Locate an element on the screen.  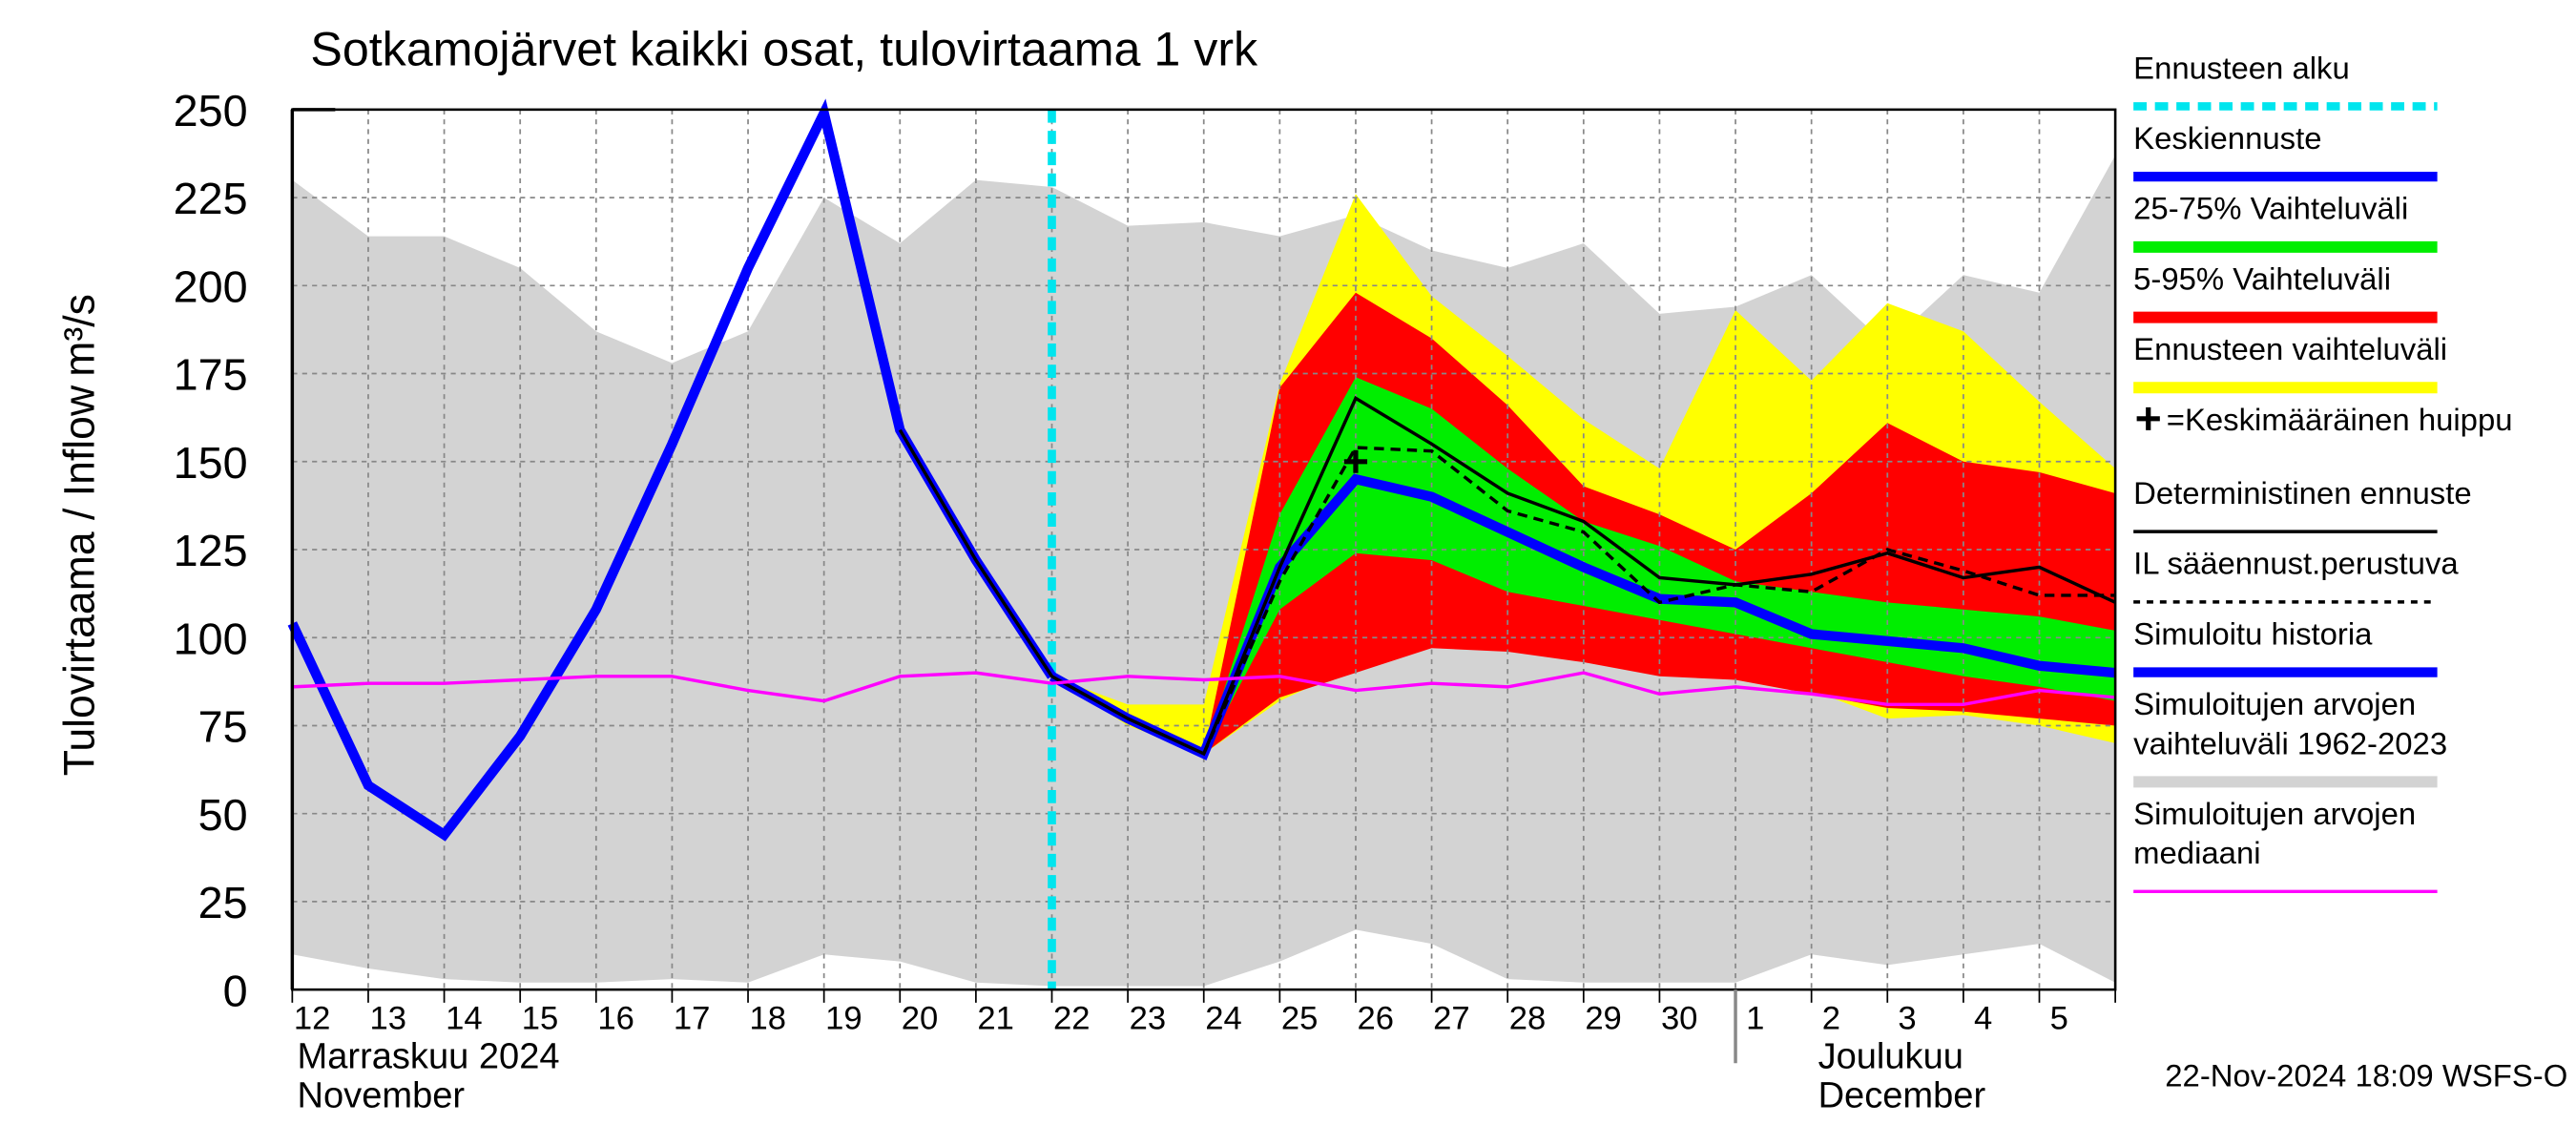
x-tick-label: 30 is located at coordinates (1679, 1018).